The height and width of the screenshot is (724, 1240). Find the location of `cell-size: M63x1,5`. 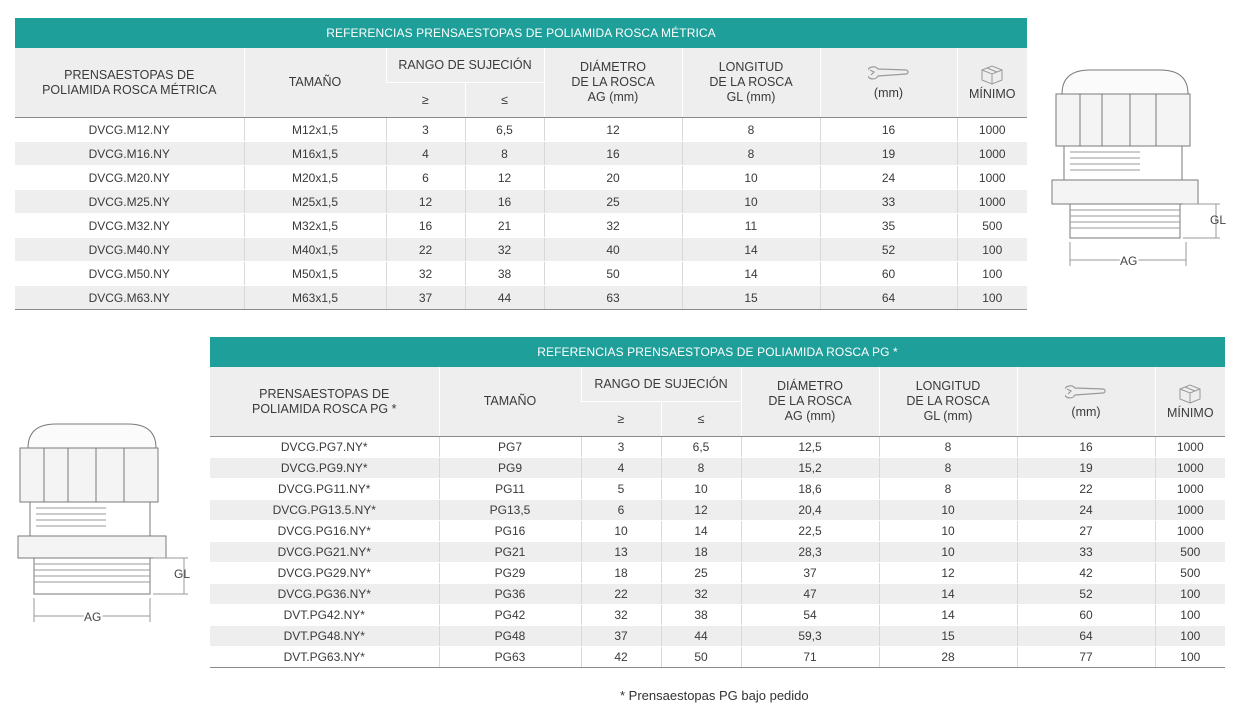

cell-size: M63x1,5 is located at coordinates (314, 297).